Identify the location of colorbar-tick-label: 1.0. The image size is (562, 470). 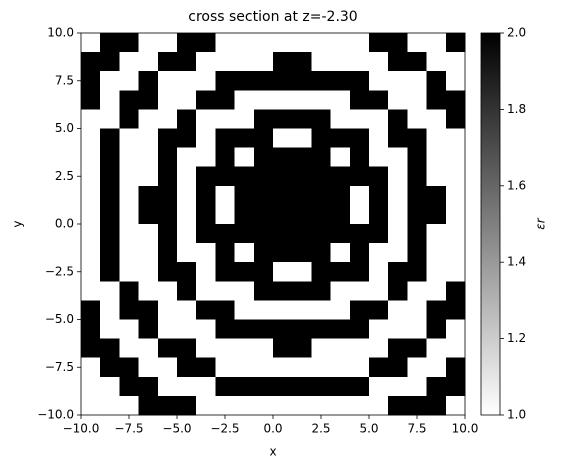
(516, 415).